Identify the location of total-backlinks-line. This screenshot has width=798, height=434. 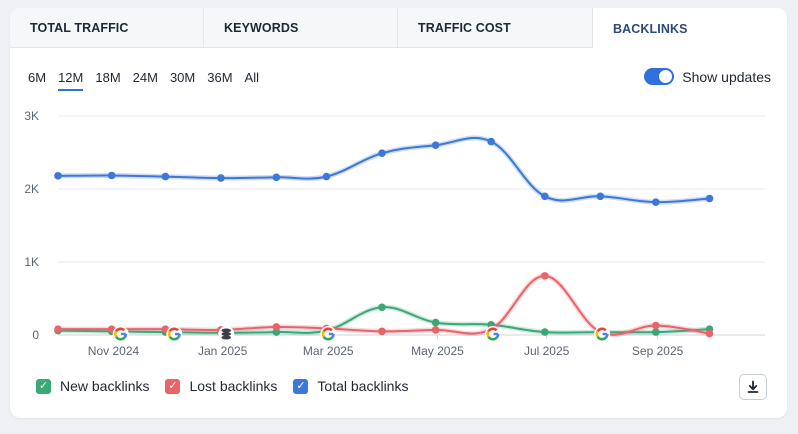
(383, 170).